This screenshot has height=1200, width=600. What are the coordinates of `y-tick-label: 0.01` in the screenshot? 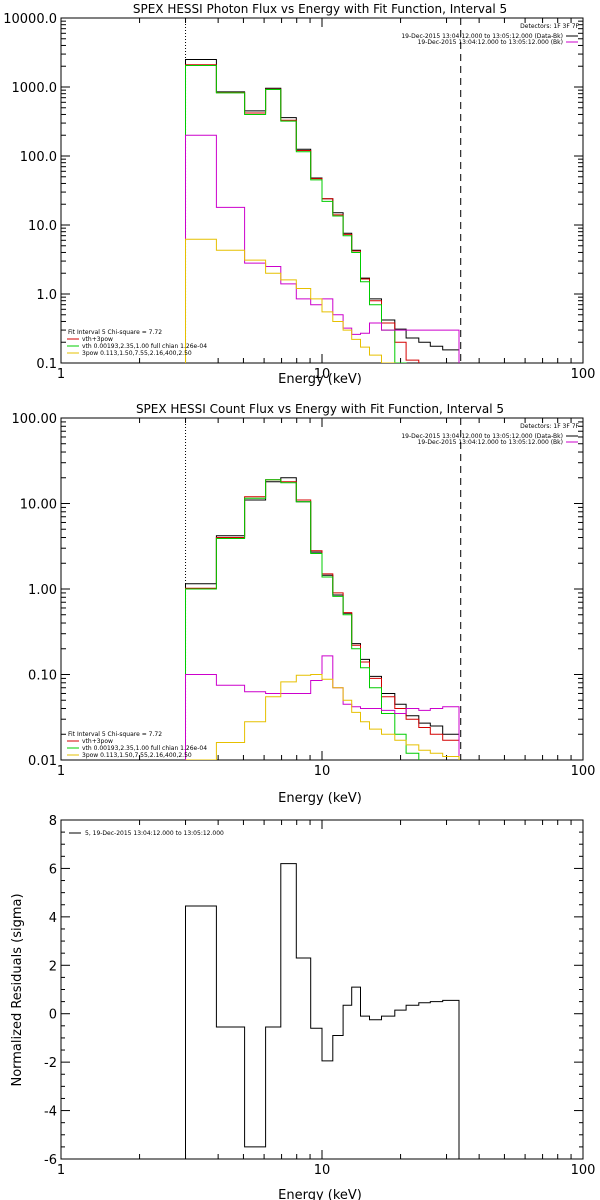 It's located at (42, 761).